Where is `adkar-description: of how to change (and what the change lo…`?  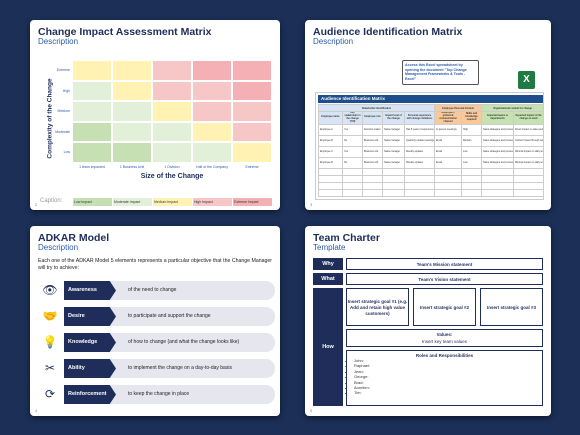
adkar-description: of how to change (and what the change lo… is located at coordinates (184, 342).